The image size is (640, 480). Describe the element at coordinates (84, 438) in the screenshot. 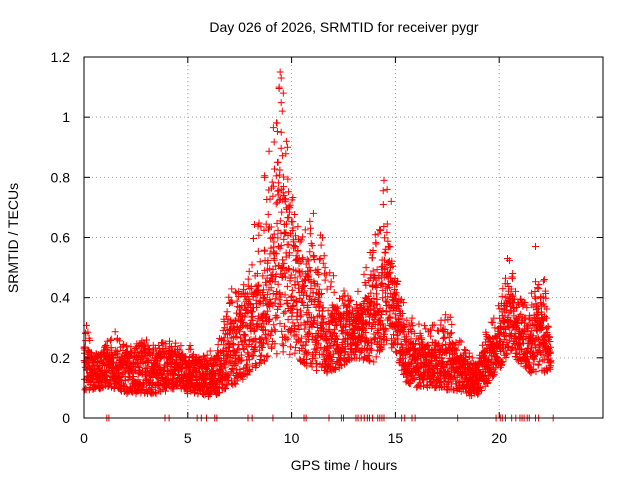

I see `x-tick-label: 0` at that location.